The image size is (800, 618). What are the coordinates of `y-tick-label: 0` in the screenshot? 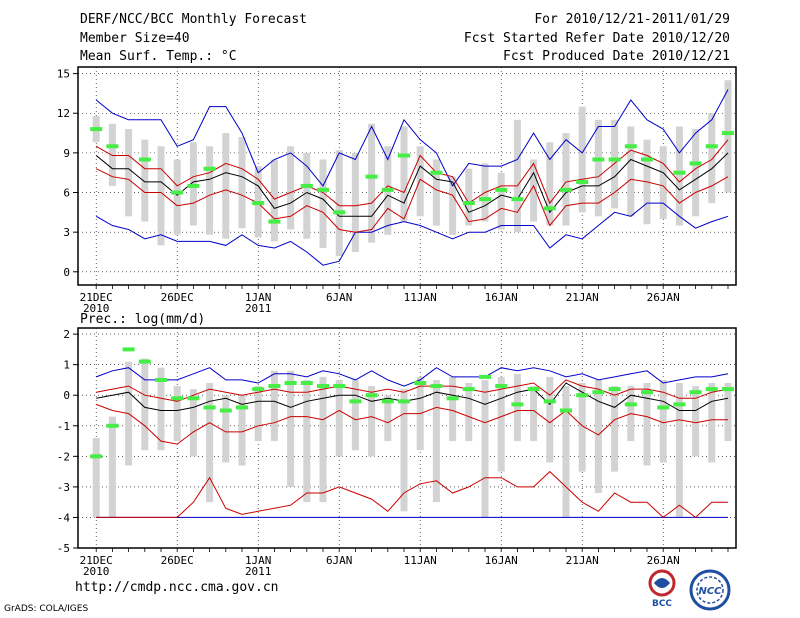 It's located at (66, 272).